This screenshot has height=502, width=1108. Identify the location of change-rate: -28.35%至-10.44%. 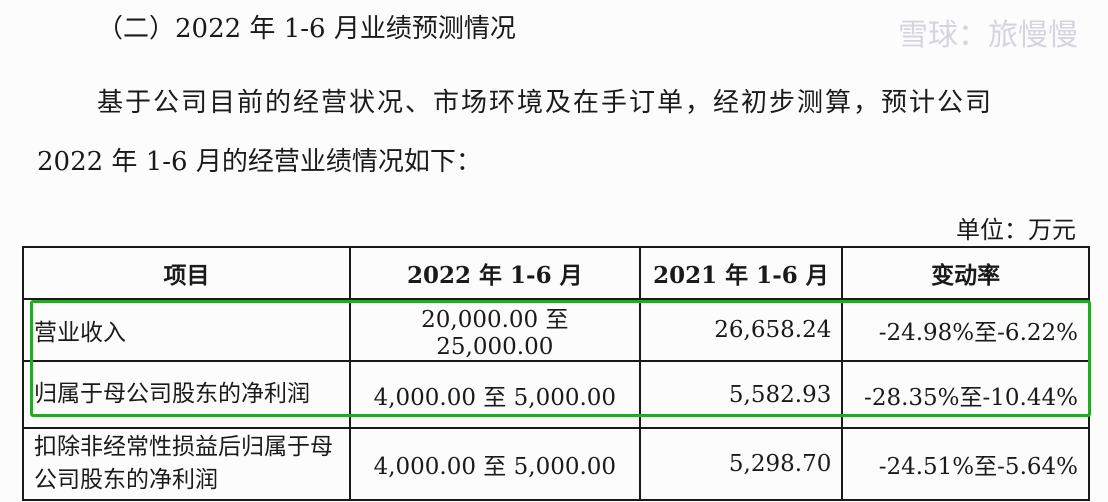
(965, 394).